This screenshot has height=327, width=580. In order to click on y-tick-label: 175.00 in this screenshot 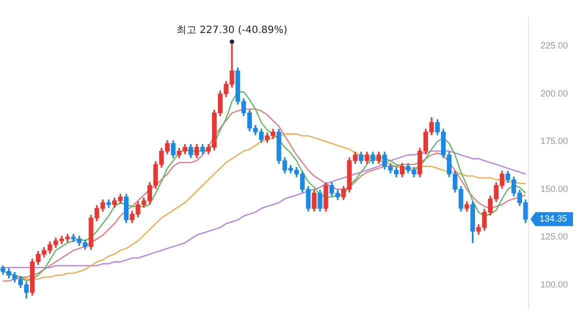, I will do `click(554, 141)`.